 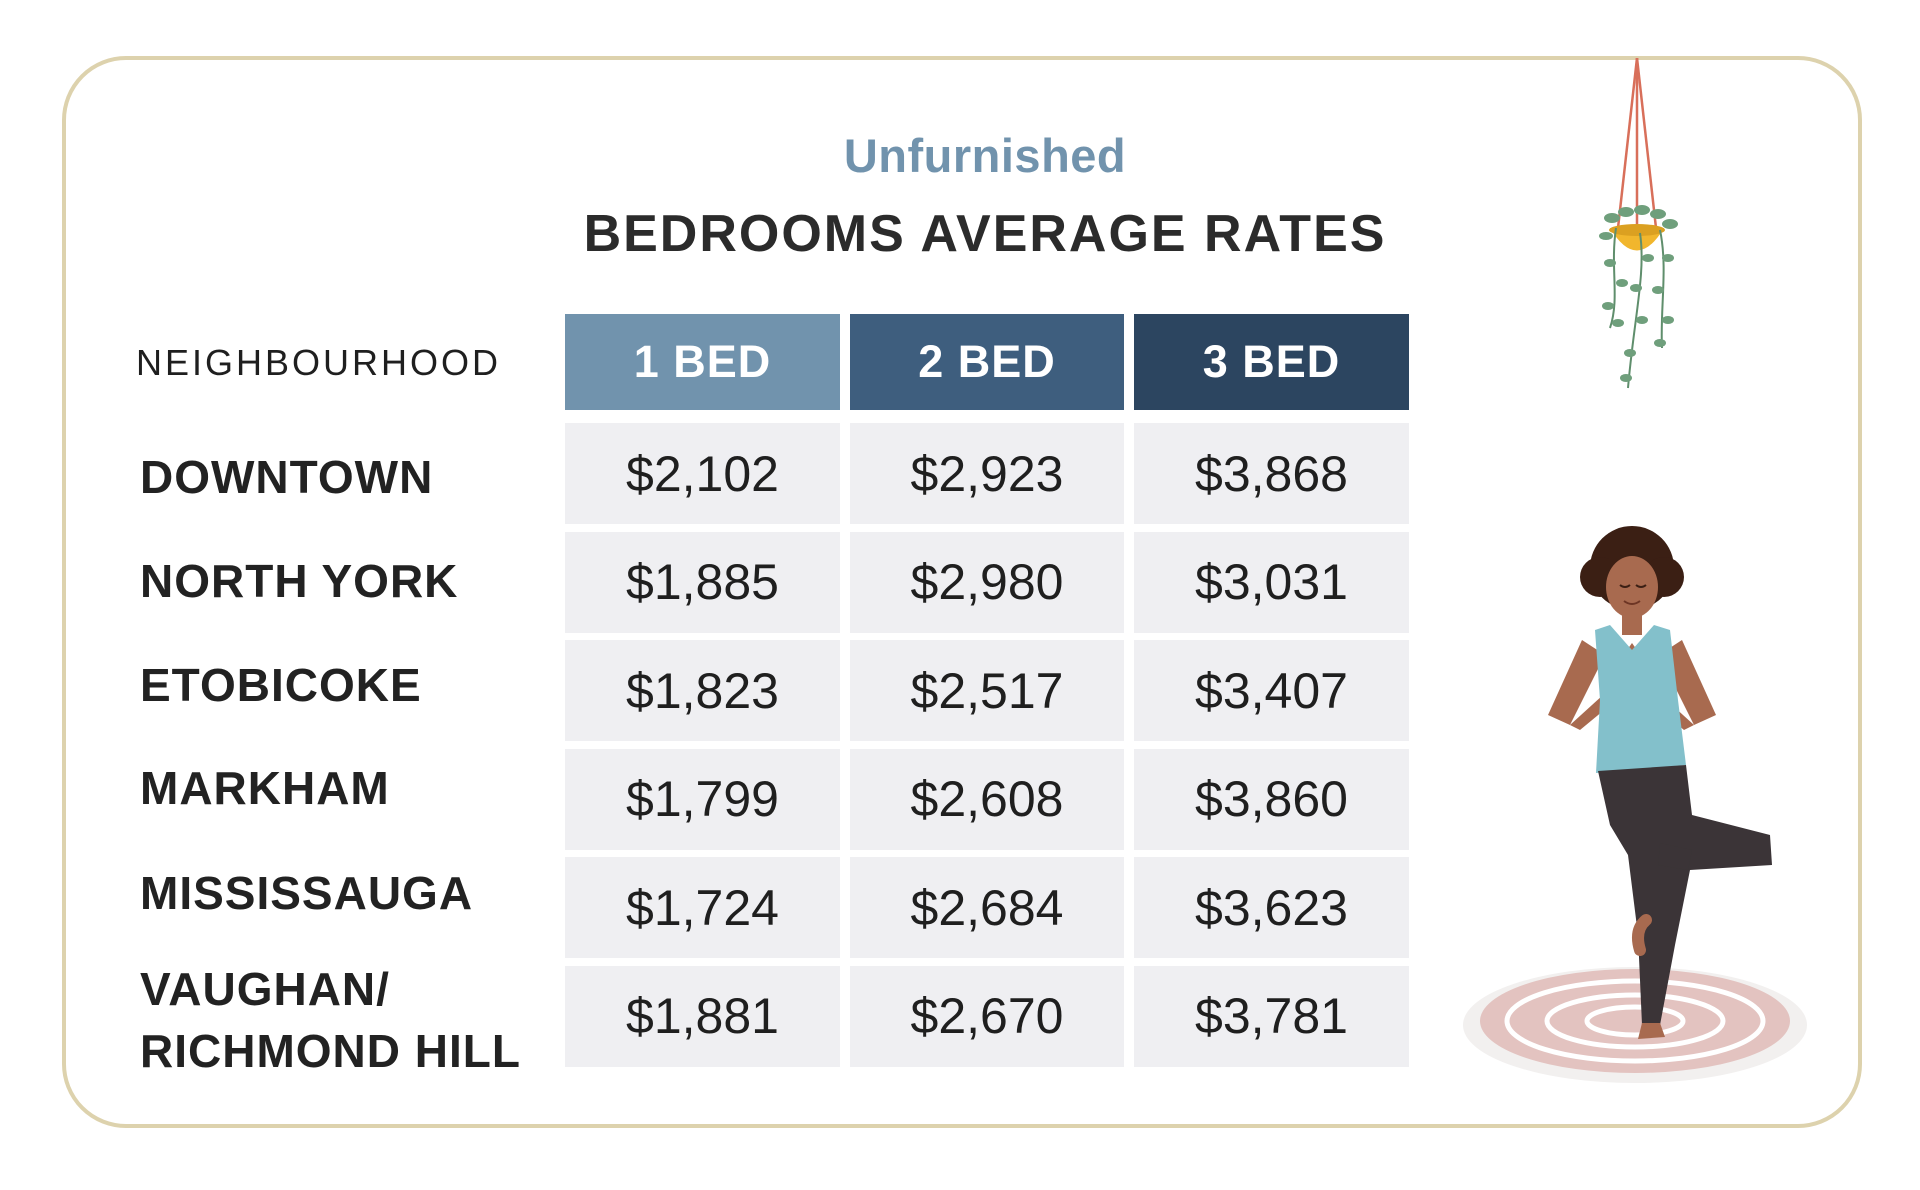 I want to click on table-cell: $2,102, so click(x=702, y=473).